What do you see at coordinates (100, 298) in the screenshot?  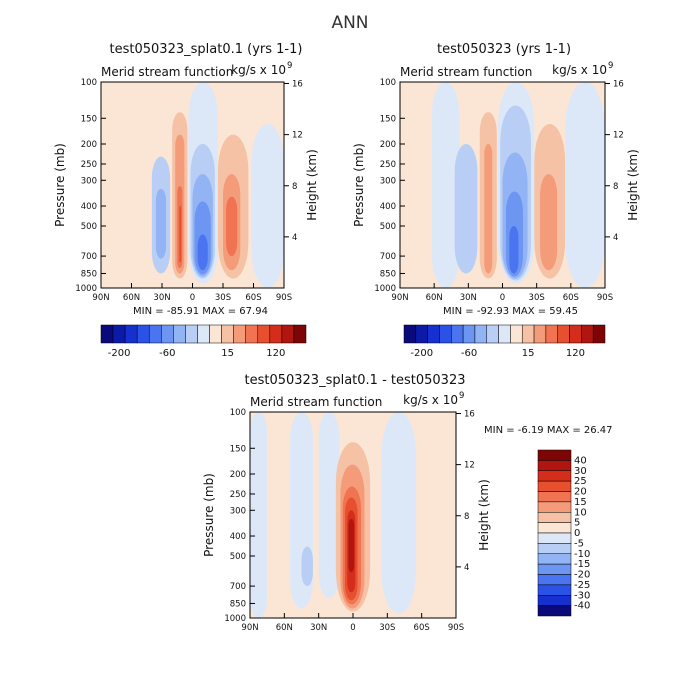 I see `x-tick-label: 90N` at bounding box center [100, 298].